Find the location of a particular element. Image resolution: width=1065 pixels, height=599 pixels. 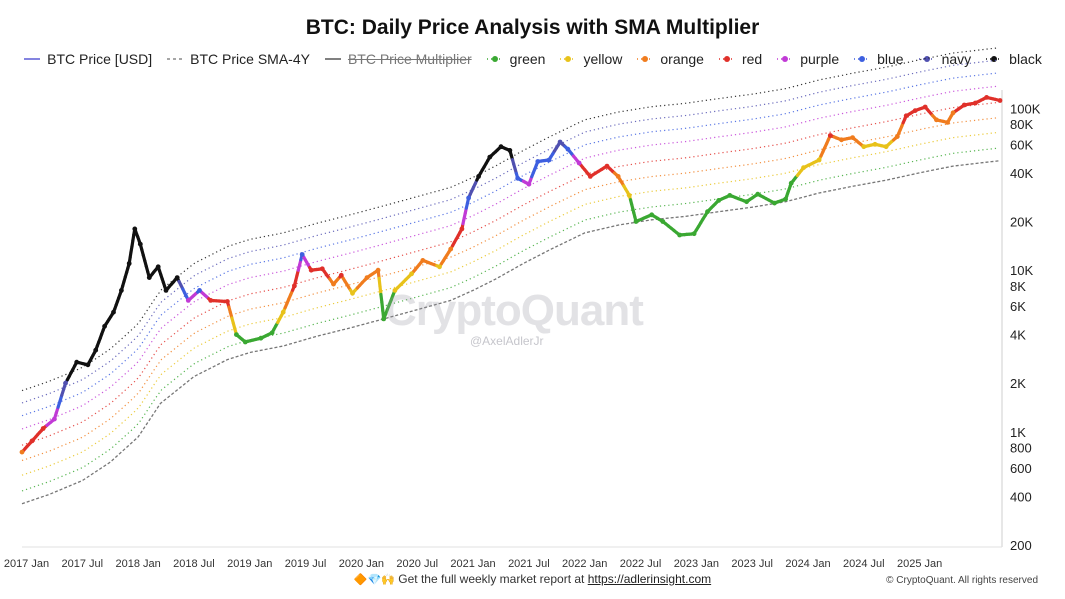

legend-item-price: BTC Price [USD] is located at coordinates (87, 59).